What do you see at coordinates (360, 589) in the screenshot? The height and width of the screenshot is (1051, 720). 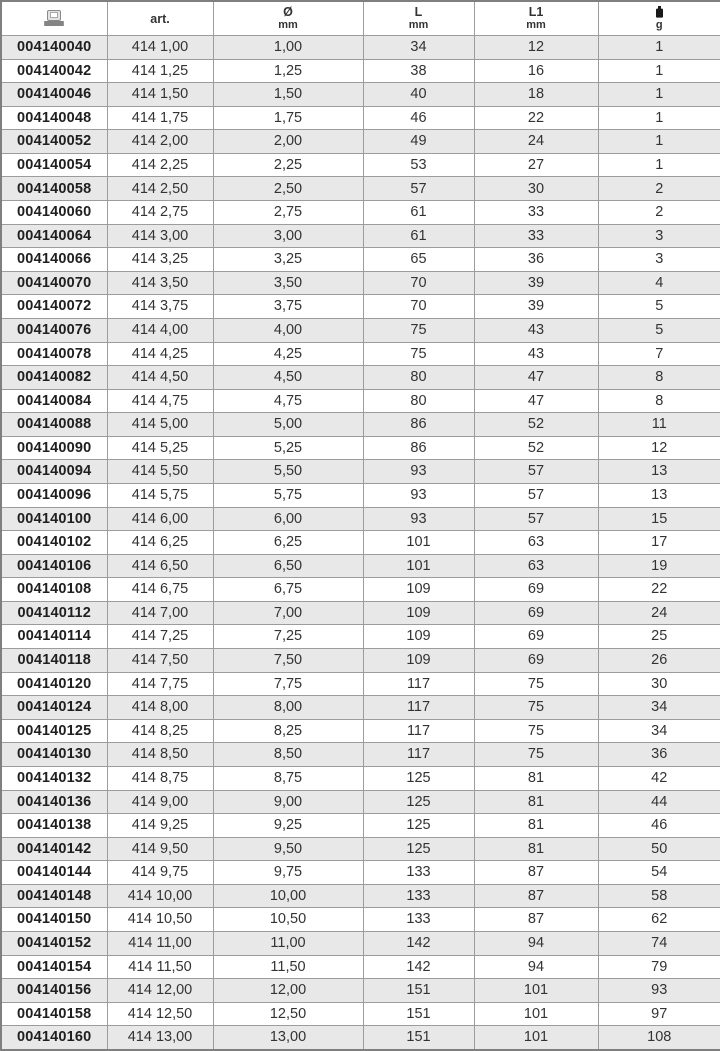 I see `table-row: 004140108 414 6,75 6,75 109 69 22` at bounding box center [360, 589].